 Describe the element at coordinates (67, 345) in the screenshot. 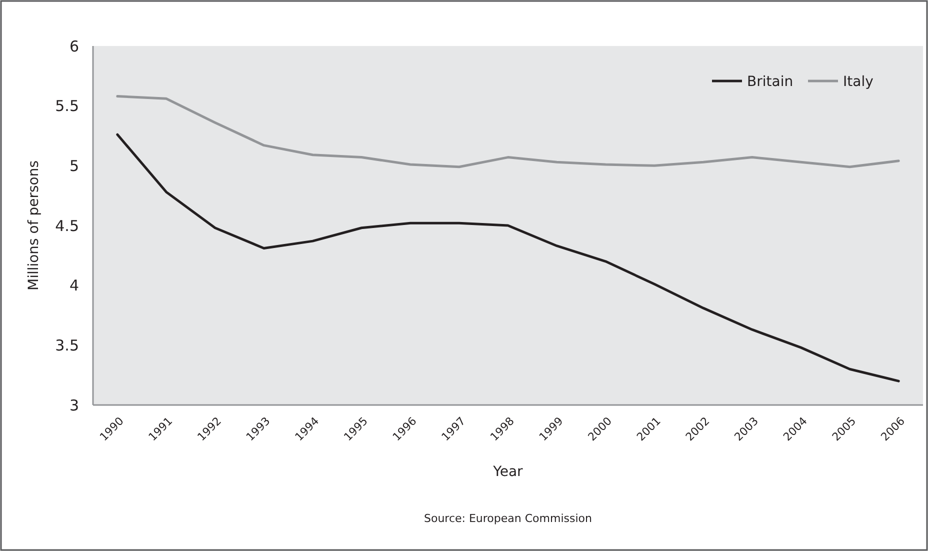

I see `y-tick-label: 3.5` at that location.